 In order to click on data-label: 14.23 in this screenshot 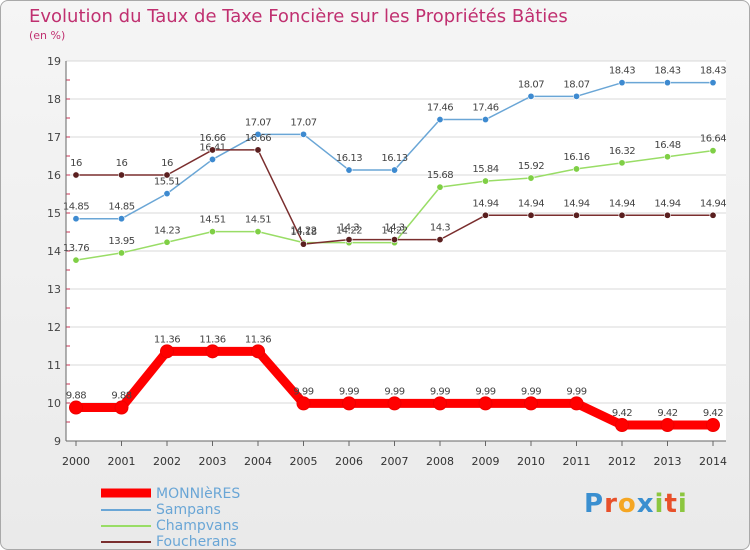, I will do `click(167, 230)`.